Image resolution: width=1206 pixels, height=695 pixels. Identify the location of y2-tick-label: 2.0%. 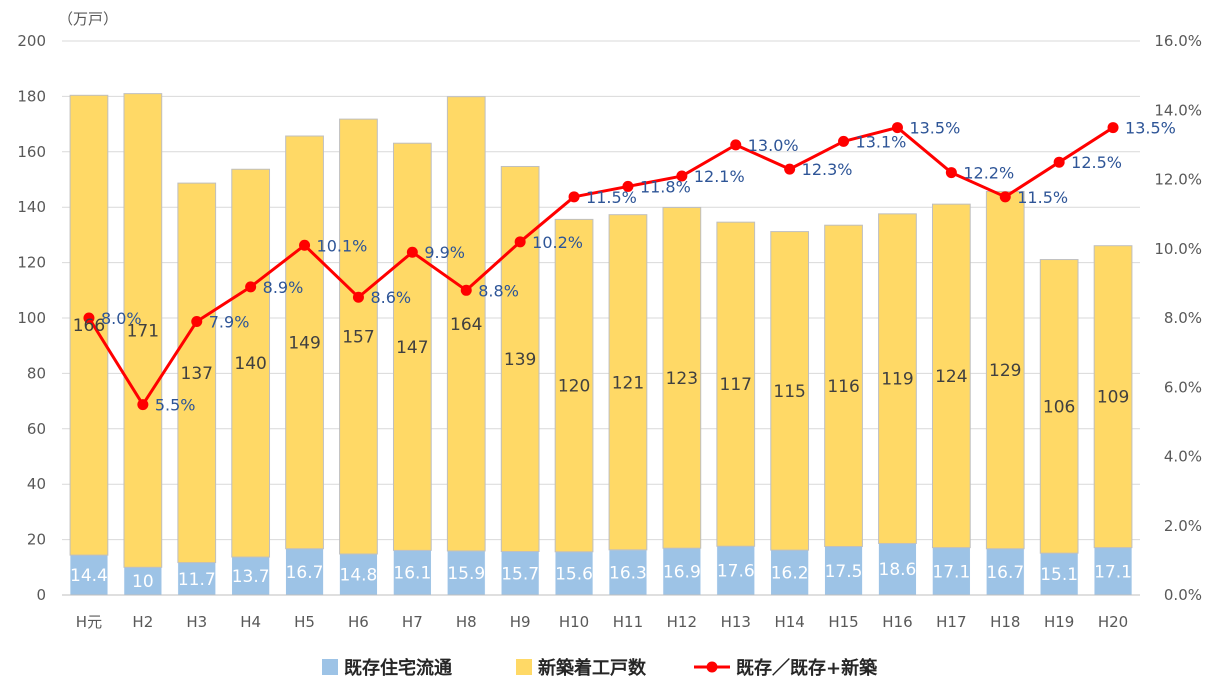
(1183, 526).